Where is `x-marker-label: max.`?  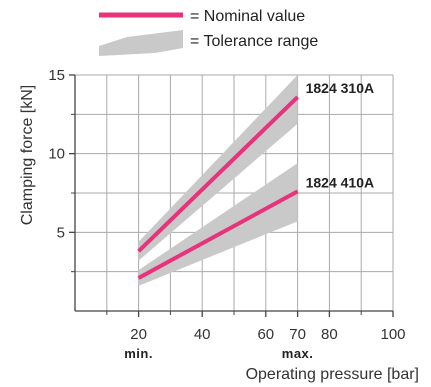 x-marker-label: max. is located at coordinates (298, 353).